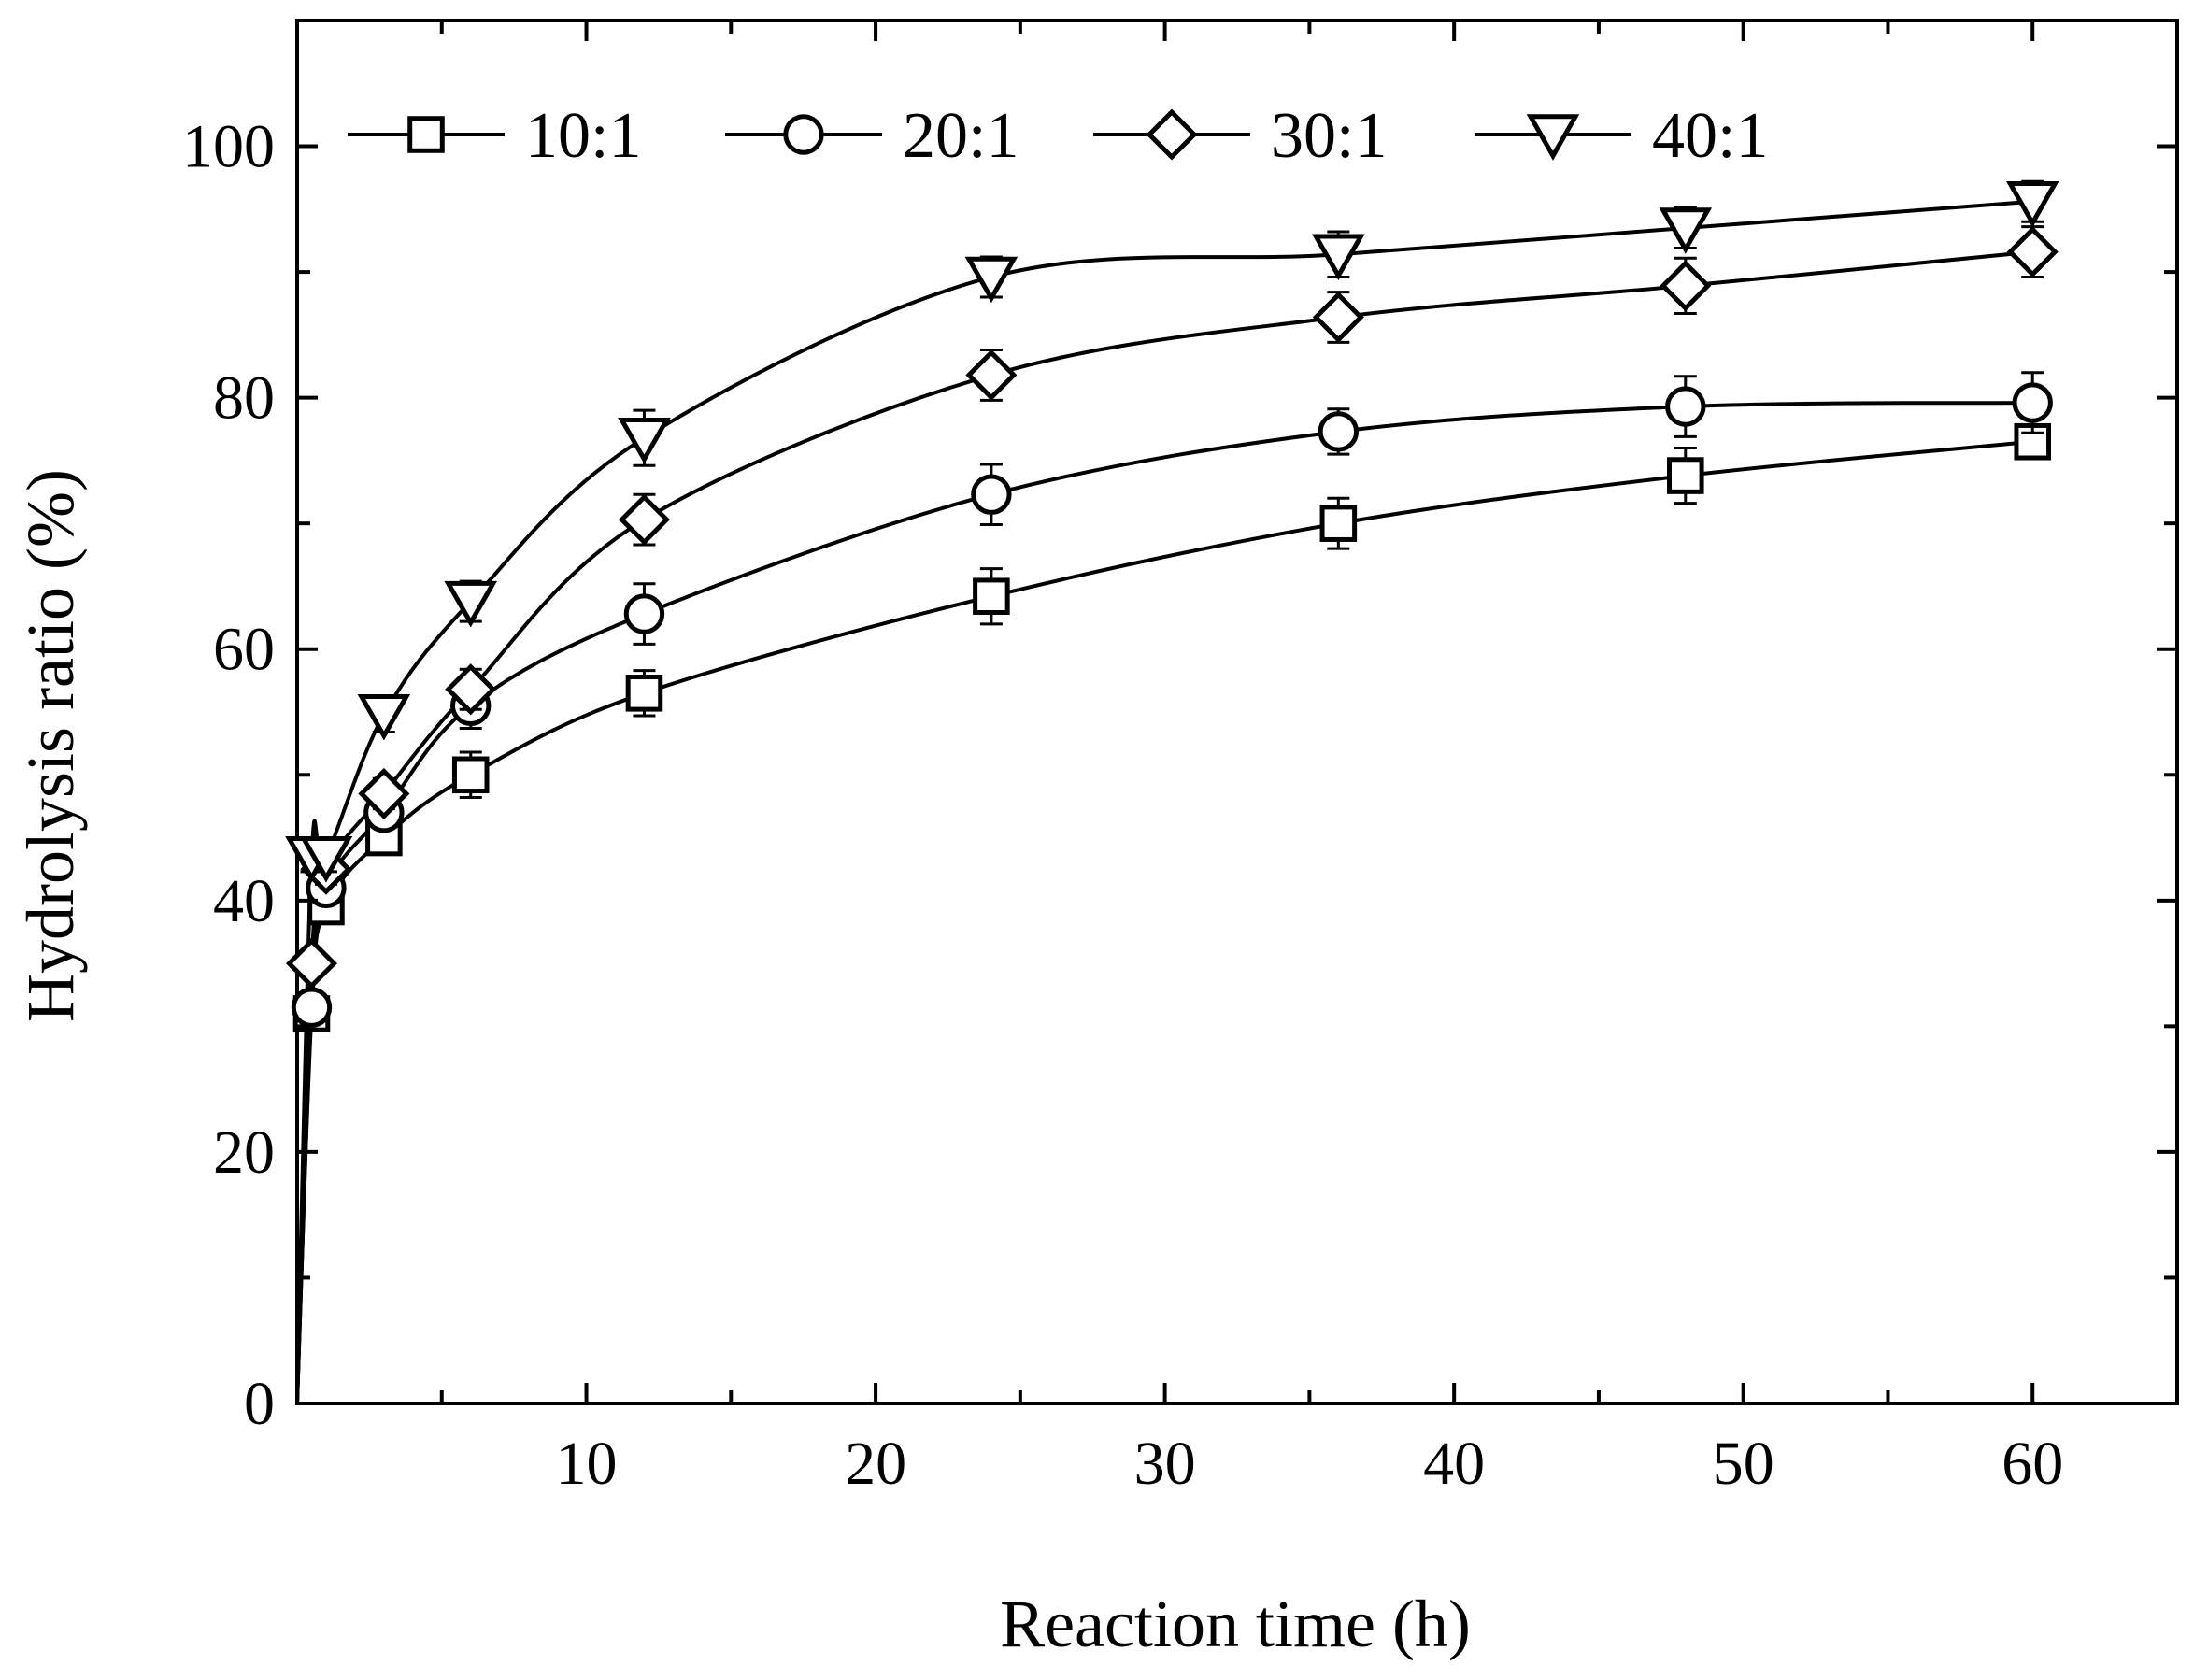  I want to click on x-axis-title: Reaction time (h), so click(1235, 1624).